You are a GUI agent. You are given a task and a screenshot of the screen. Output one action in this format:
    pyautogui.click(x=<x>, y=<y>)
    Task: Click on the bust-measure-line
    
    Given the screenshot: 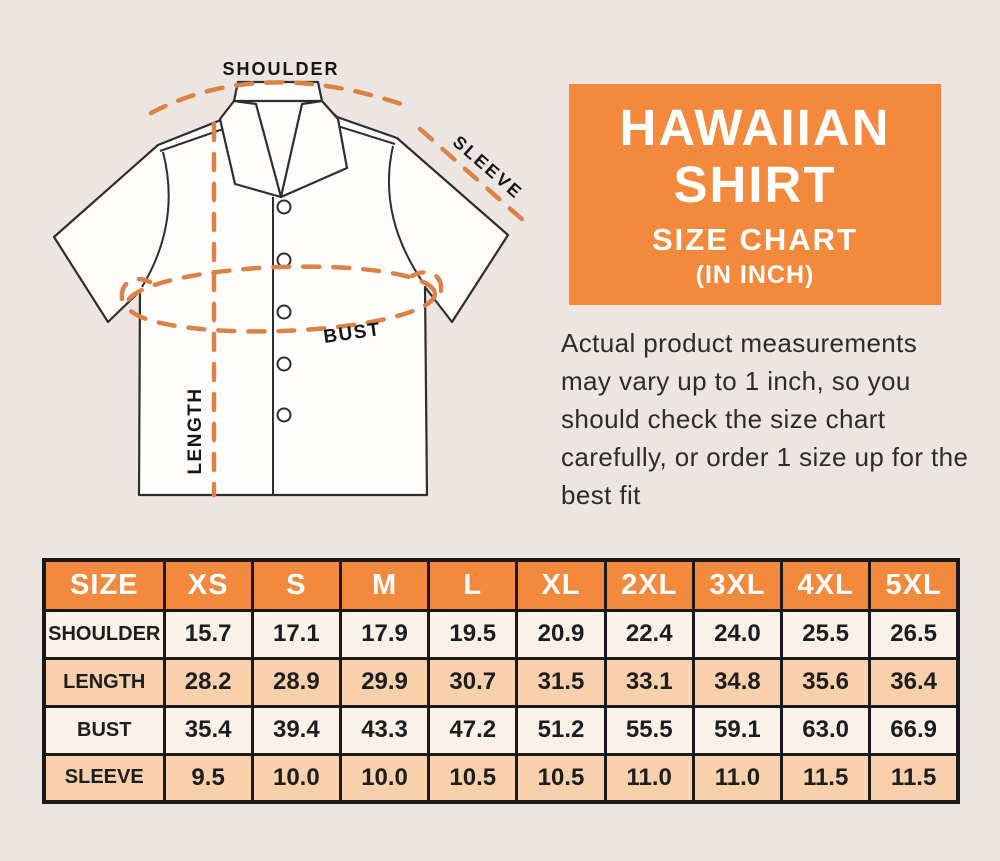 What is the action you would take?
    pyautogui.click(x=281, y=299)
    